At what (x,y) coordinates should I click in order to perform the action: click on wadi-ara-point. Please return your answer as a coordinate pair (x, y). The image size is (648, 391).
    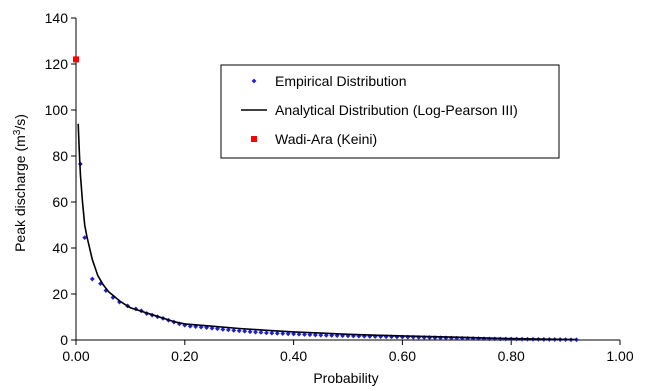
    Looking at the image, I should click on (76, 59).